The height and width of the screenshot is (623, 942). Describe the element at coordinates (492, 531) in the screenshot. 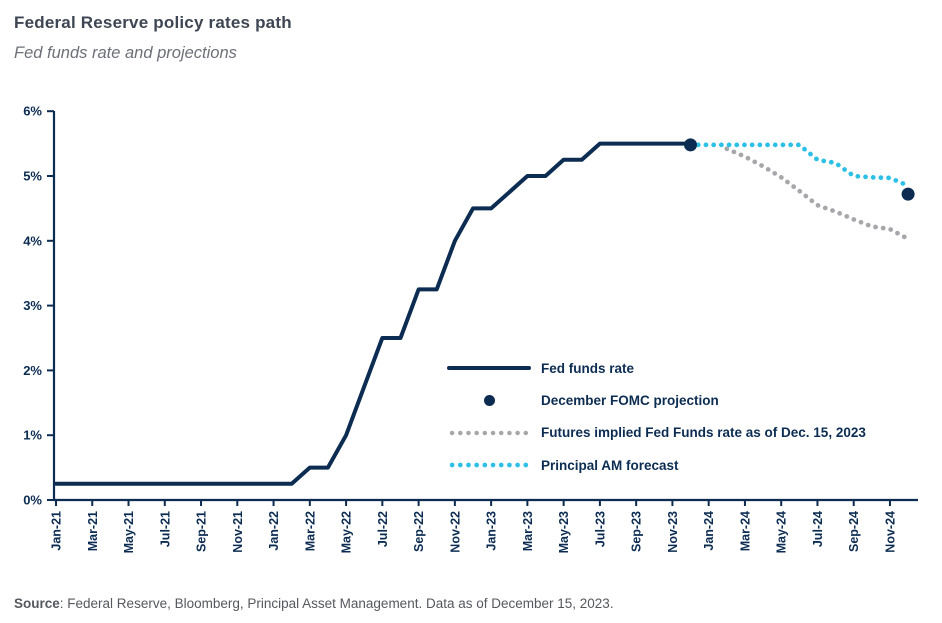

I see `x-tick-label: Jan-23` at that location.